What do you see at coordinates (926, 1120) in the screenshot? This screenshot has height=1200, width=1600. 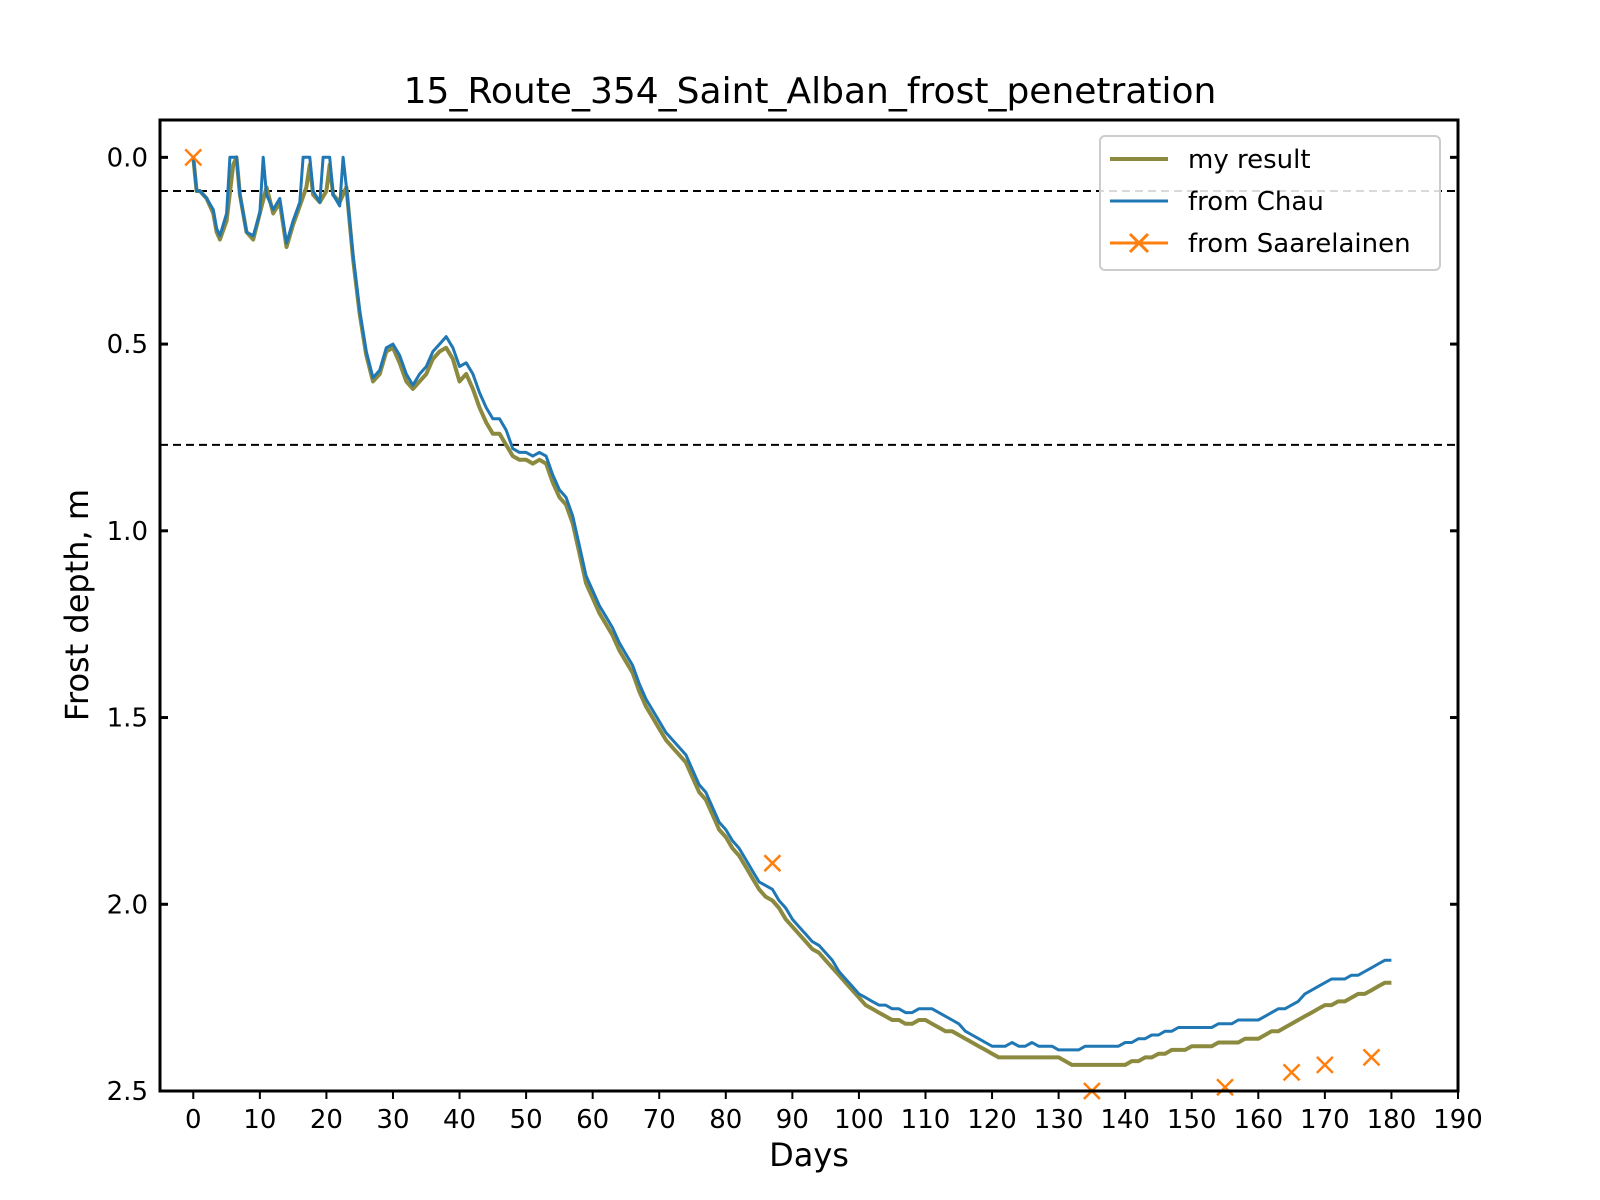 I see `x-tick-label: 110` at bounding box center [926, 1120].